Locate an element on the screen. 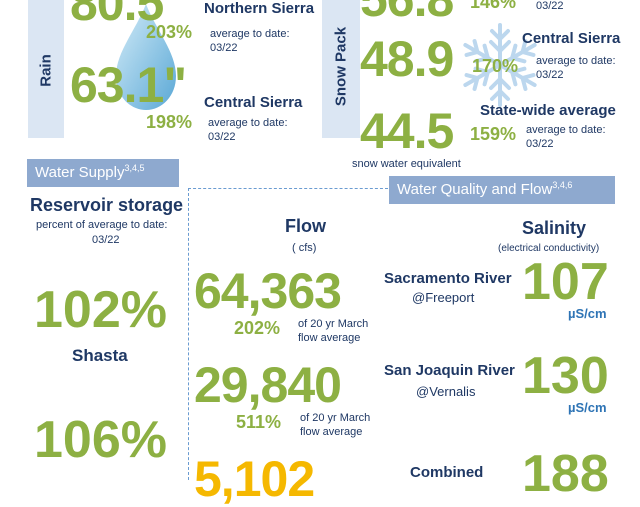 Image resolution: width=640 pixels, height=507 pixels. sacramento-flow-pct: 202% is located at coordinates (257, 328).